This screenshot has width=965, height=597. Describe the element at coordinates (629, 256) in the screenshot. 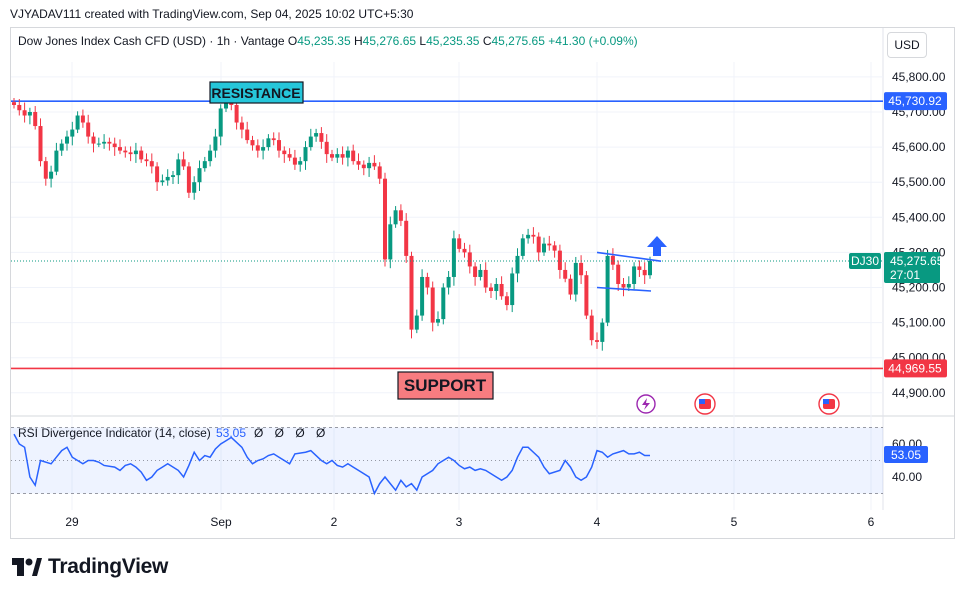

I see `channel-upper-line` at that location.